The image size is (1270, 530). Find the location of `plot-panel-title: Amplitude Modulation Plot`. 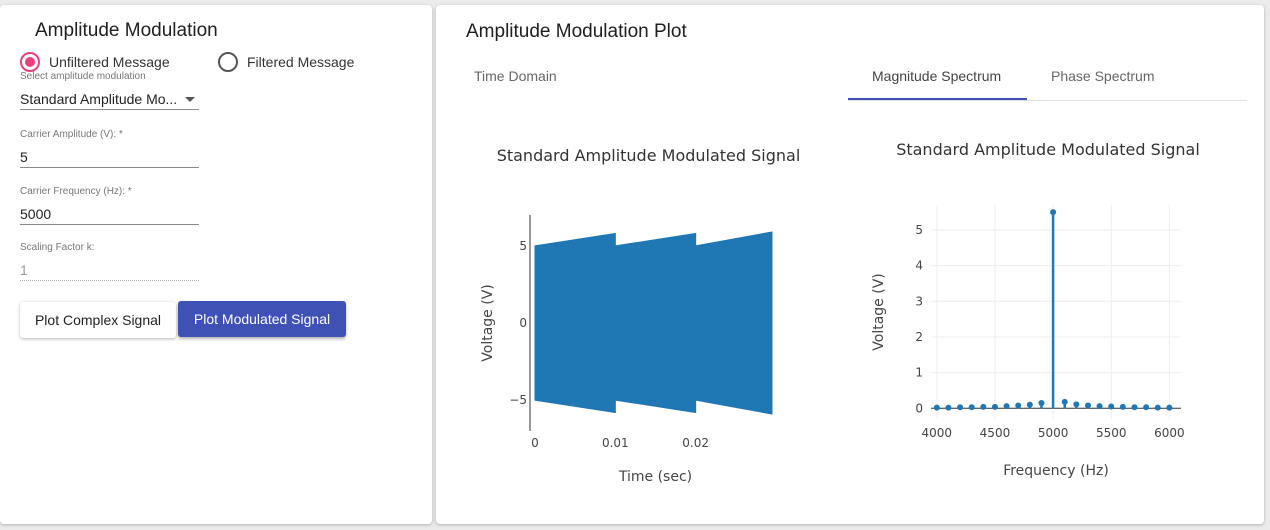

plot-panel-title: Amplitude Modulation Plot is located at coordinates (576, 31).